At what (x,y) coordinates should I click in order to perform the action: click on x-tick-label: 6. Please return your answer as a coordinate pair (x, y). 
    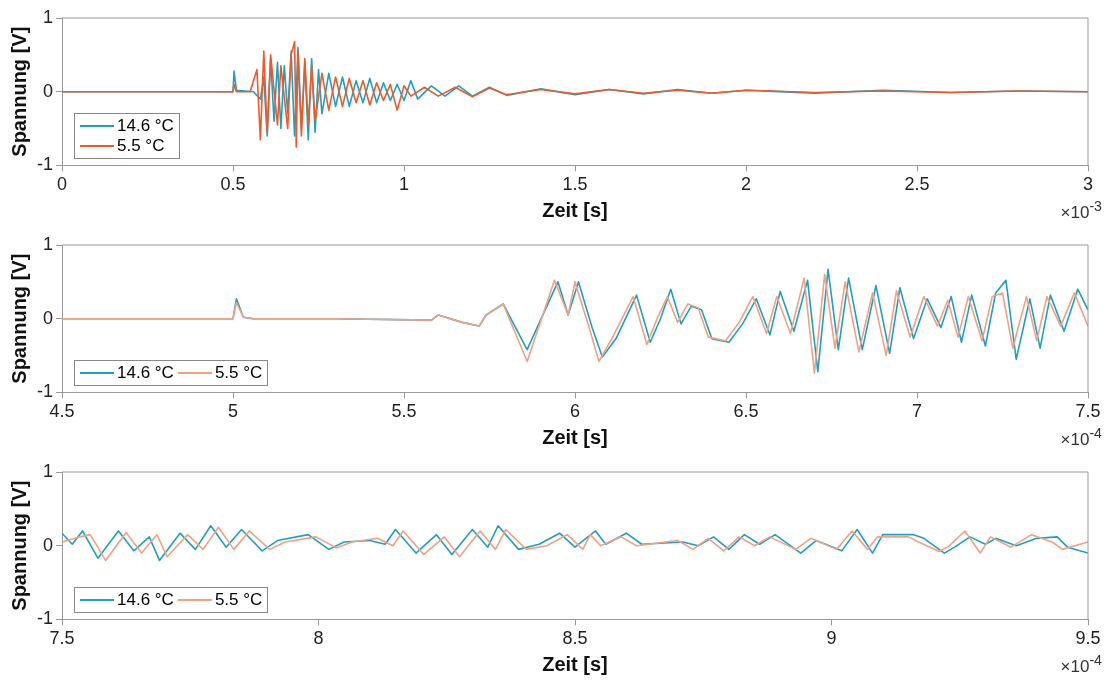
    Looking at the image, I should click on (575, 411).